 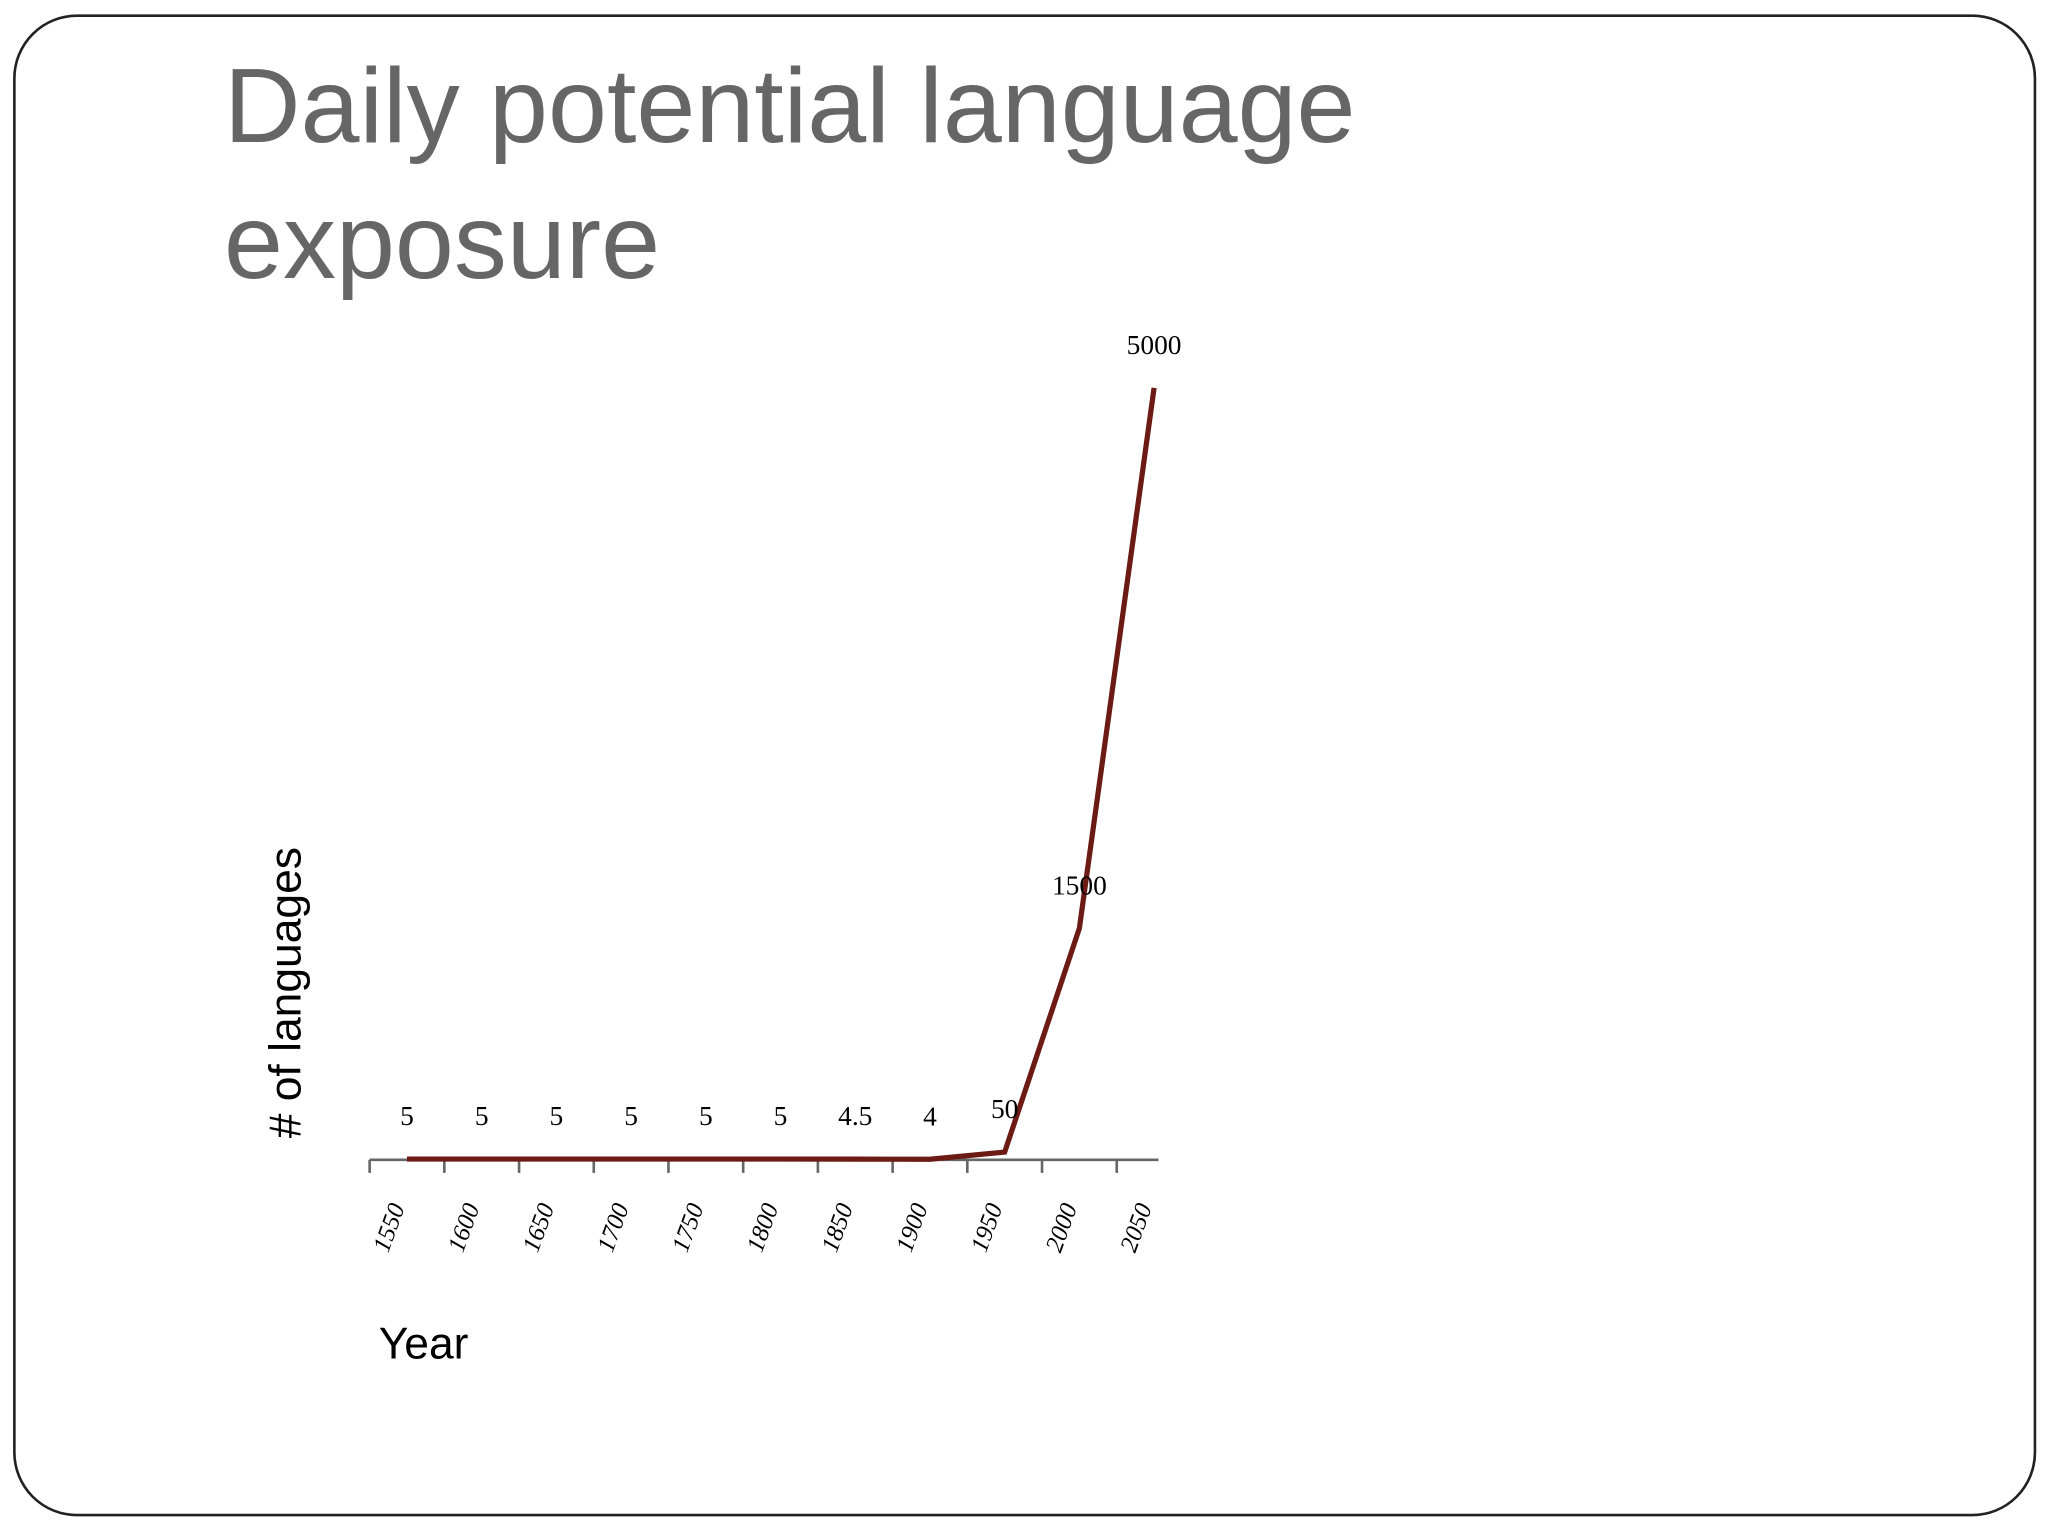 What do you see at coordinates (790, 174) in the screenshot?
I see `chart-title: Daily potential language exposure` at bounding box center [790, 174].